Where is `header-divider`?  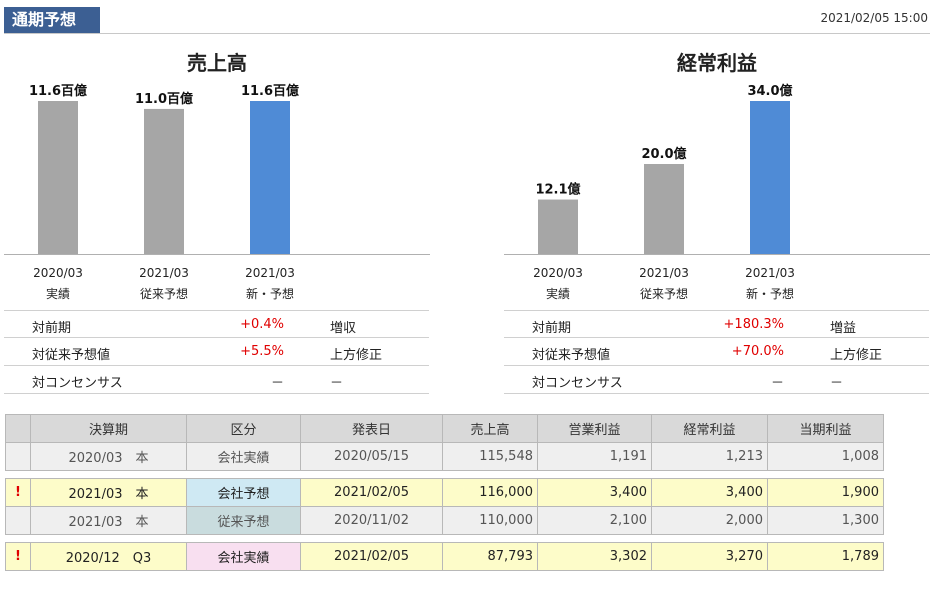
header-divider is located at coordinates (467, 33).